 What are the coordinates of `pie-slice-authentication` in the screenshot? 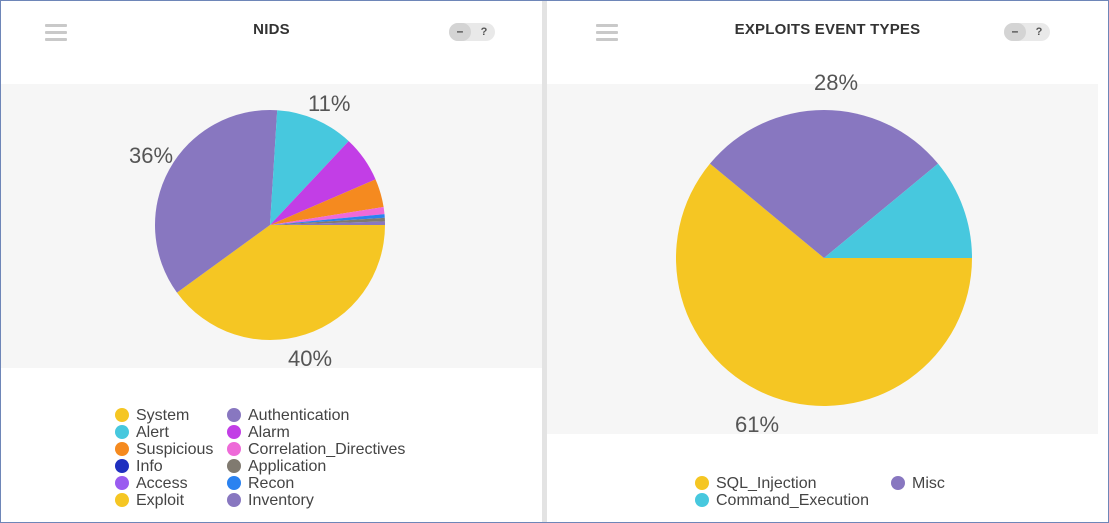 It's located at (216, 201).